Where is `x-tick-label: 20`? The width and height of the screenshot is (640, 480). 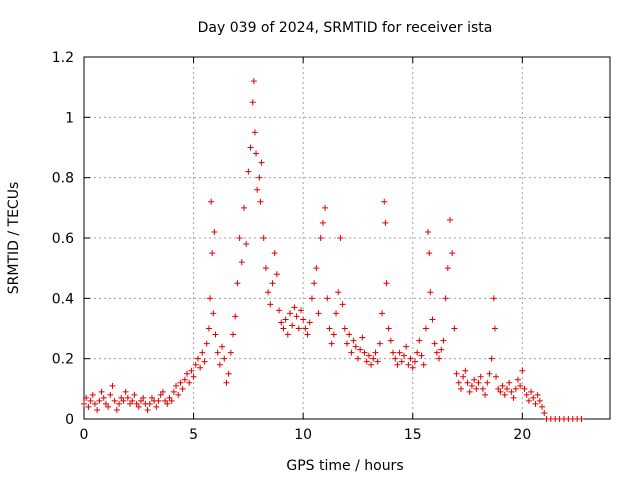 x-tick-label: 20 is located at coordinates (522, 435).